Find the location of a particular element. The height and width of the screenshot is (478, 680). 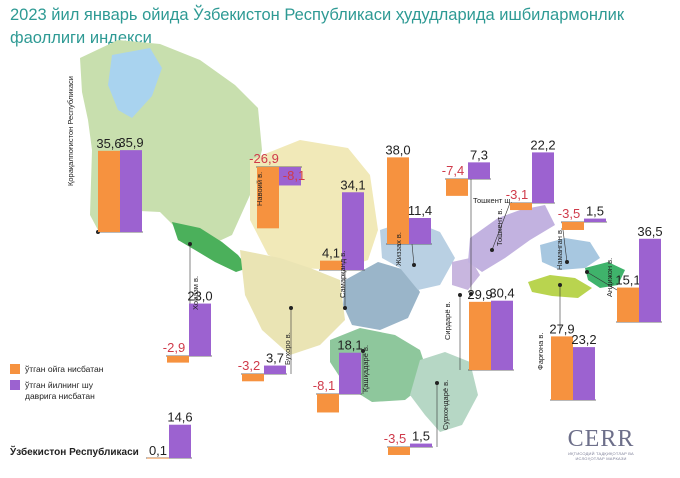

region-14-bar-month is located at coordinates (158, 458).